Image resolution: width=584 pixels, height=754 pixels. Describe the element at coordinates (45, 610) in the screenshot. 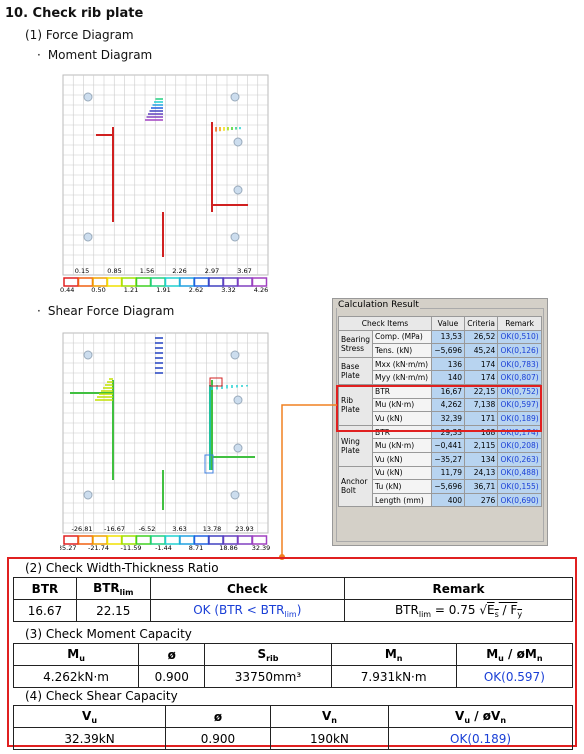

I see `text: 16.67` at that location.